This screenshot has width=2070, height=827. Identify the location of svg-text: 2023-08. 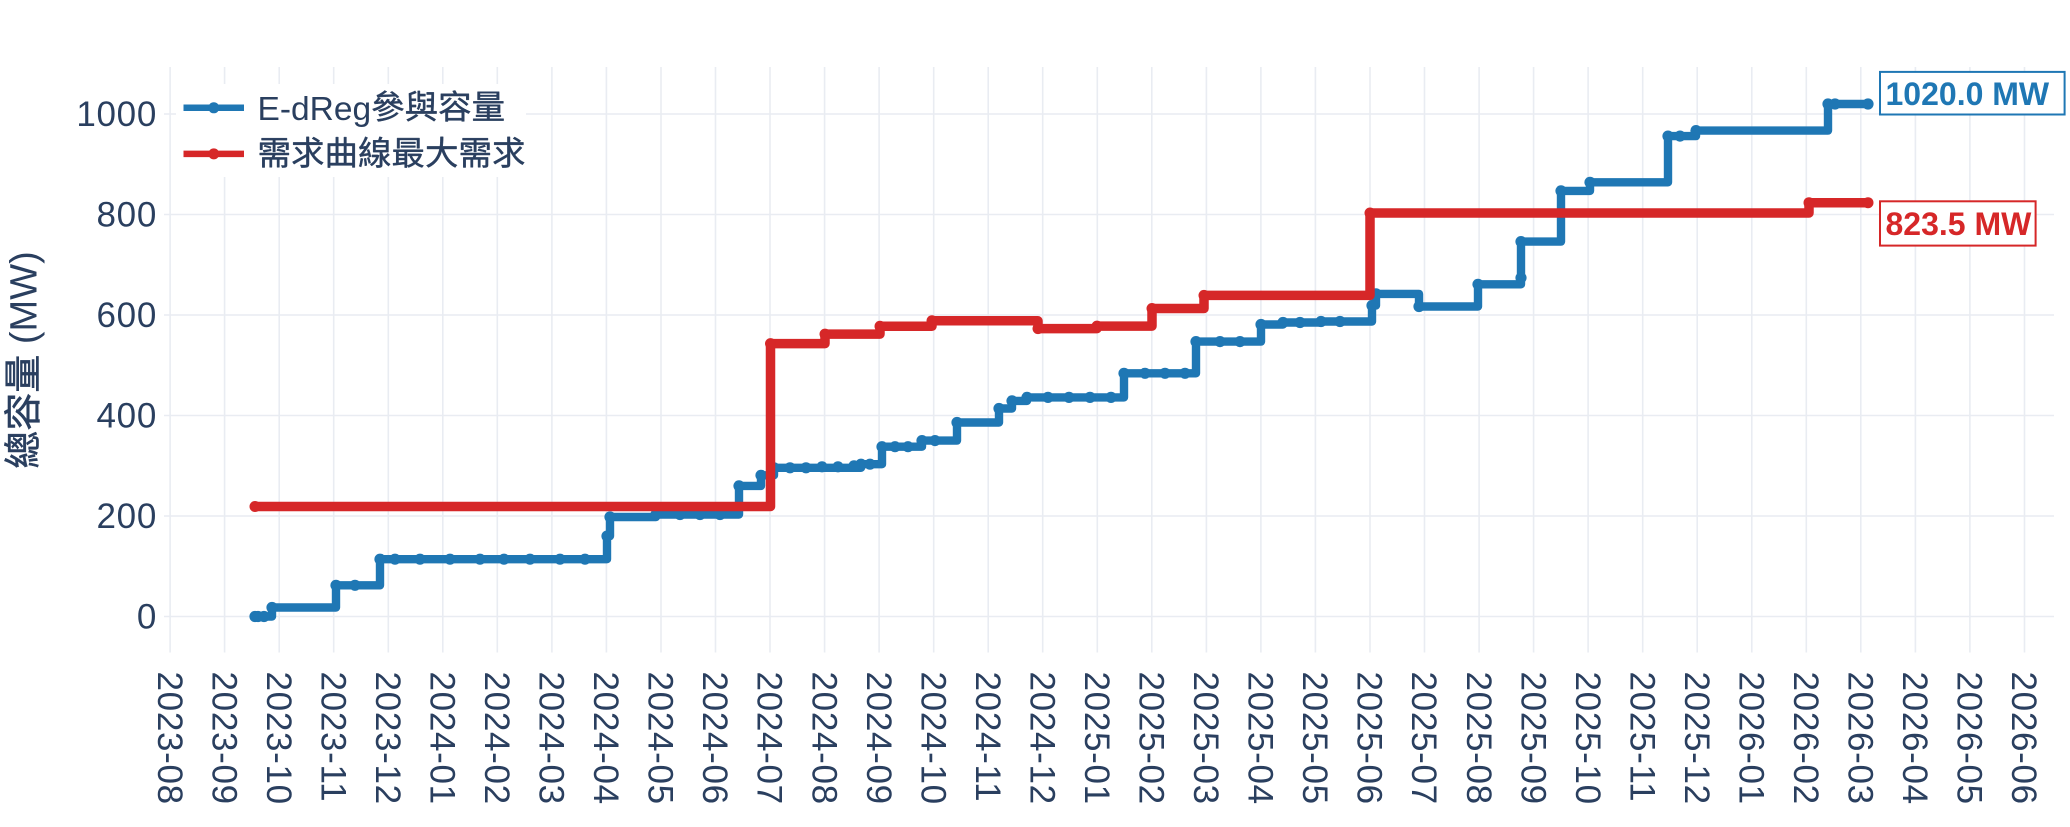
(169, 738).